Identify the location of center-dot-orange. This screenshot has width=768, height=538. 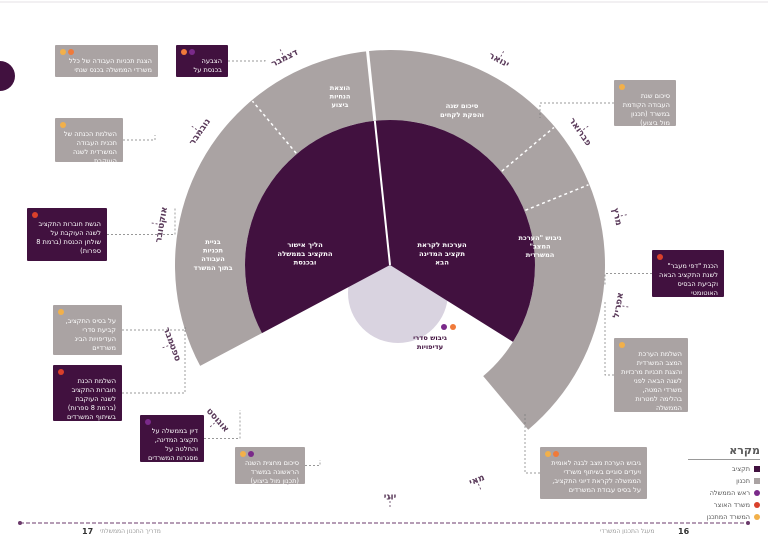
(453, 327).